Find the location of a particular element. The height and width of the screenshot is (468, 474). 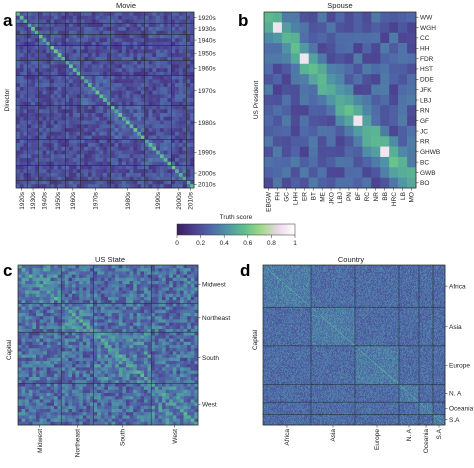

row-label: LBJ is located at coordinates (425, 100).